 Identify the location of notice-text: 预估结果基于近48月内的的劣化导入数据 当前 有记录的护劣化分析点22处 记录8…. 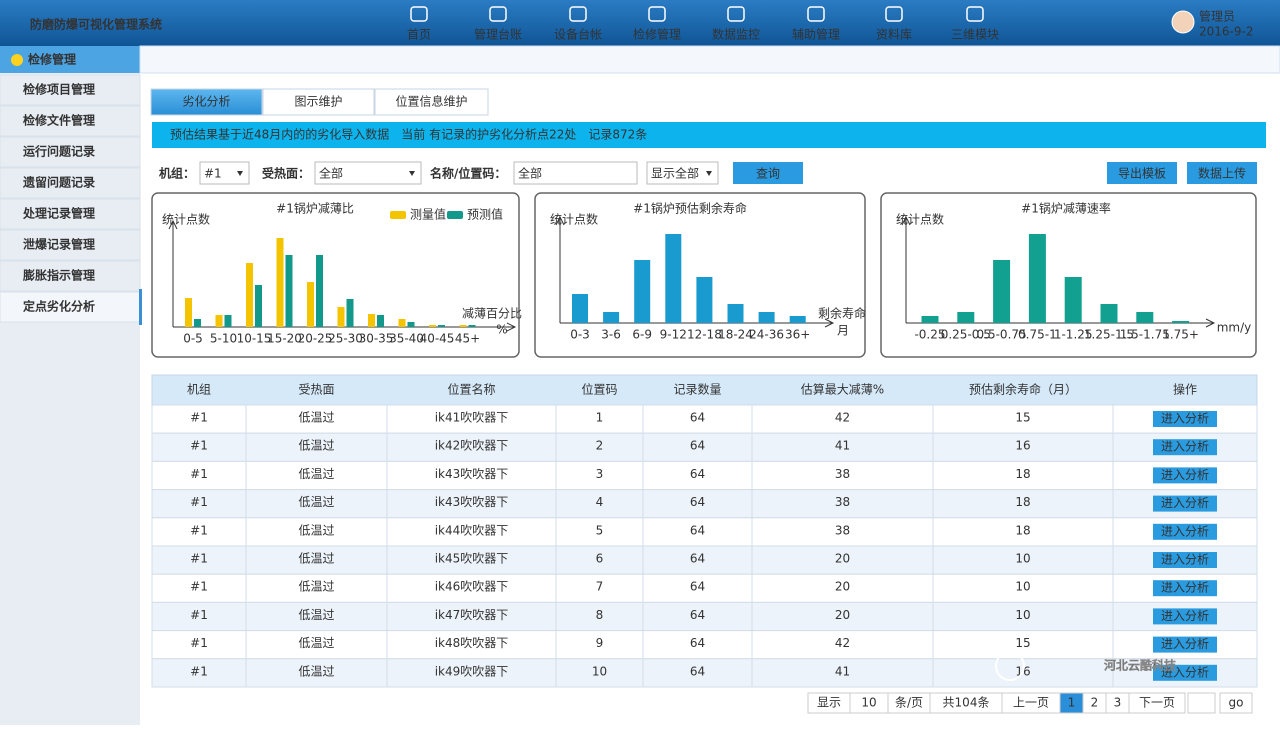
(408, 134).